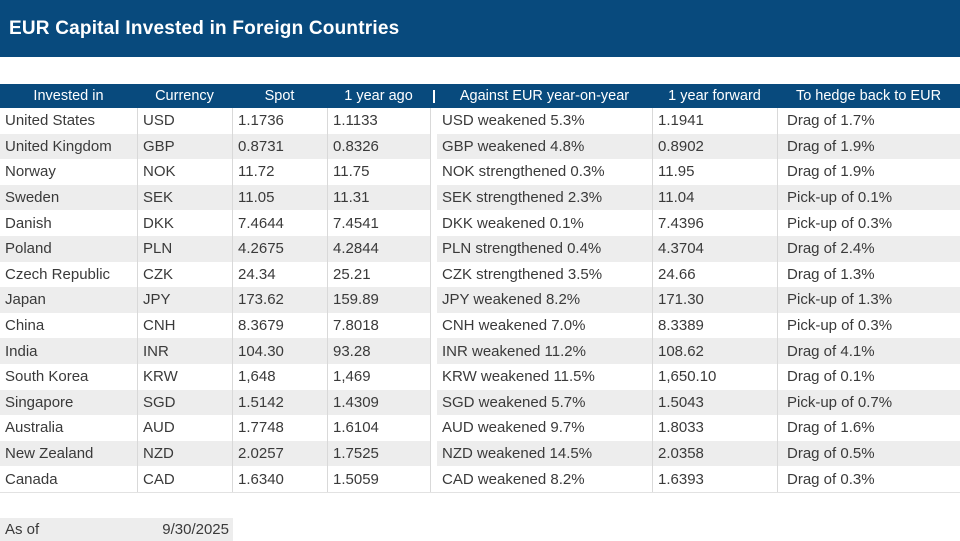 Image resolution: width=960 pixels, height=541 pixels. What do you see at coordinates (544, 96) in the screenshot?
I see `column-header-against-eur-yoy: Against EUR year-on-year` at bounding box center [544, 96].